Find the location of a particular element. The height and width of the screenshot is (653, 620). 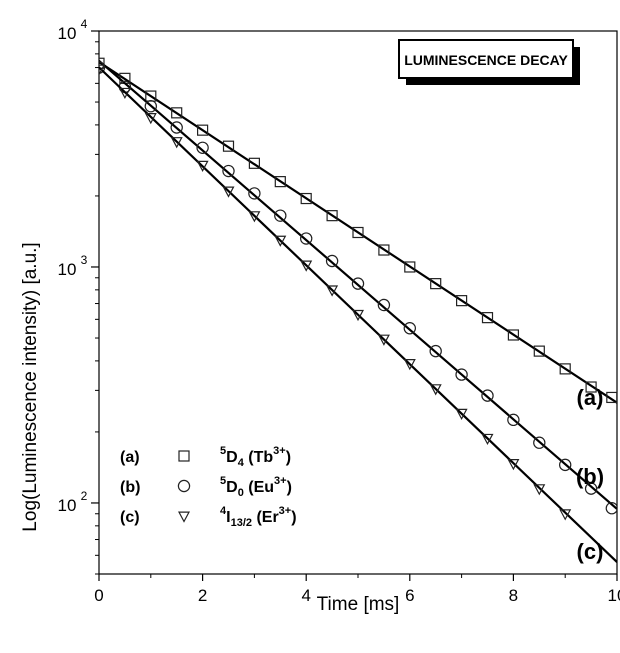

x-tick-label: 8 is located at coordinates (513, 595).